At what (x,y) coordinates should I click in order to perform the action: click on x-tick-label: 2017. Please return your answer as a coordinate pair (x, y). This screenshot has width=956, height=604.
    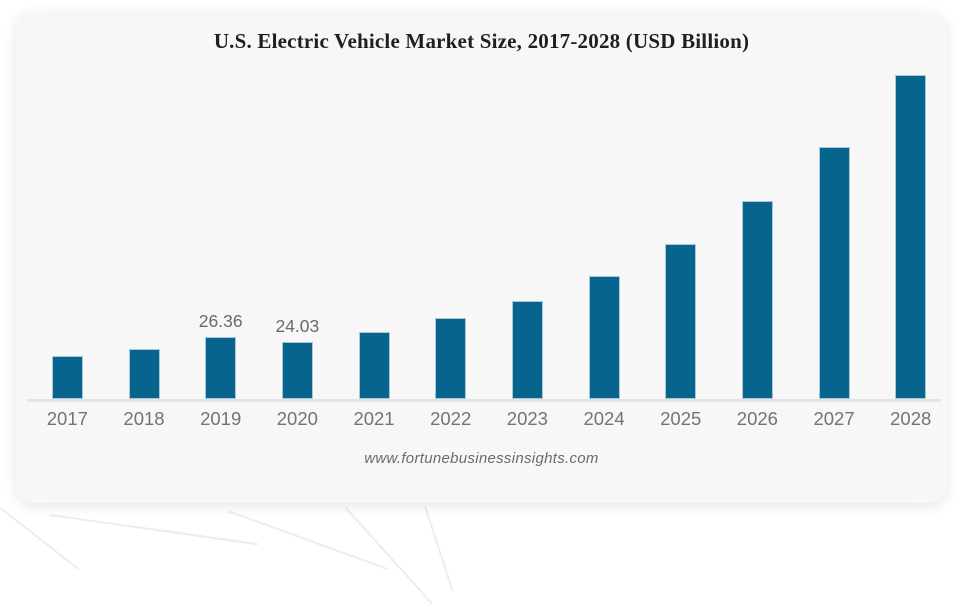
    Looking at the image, I should click on (67, 418).